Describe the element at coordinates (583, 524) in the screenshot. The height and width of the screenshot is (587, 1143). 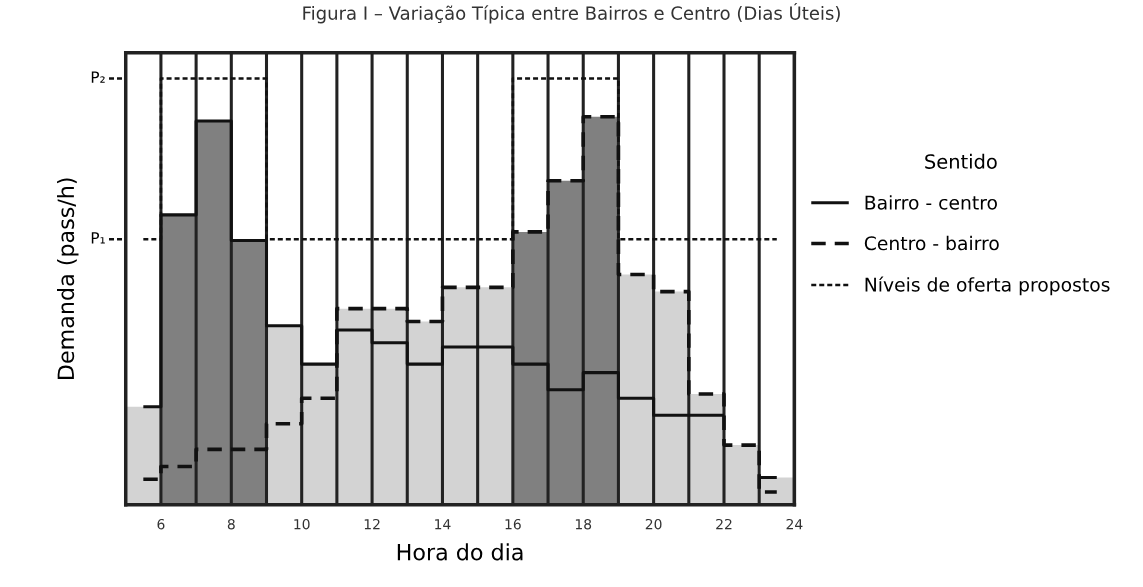
I see `x-tick-label: 18` at that location.